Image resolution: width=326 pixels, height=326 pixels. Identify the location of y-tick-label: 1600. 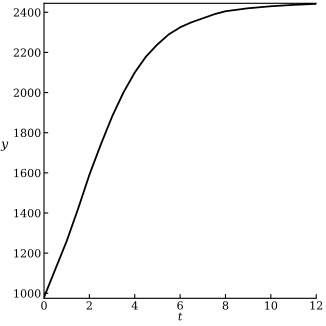
(27, 173).